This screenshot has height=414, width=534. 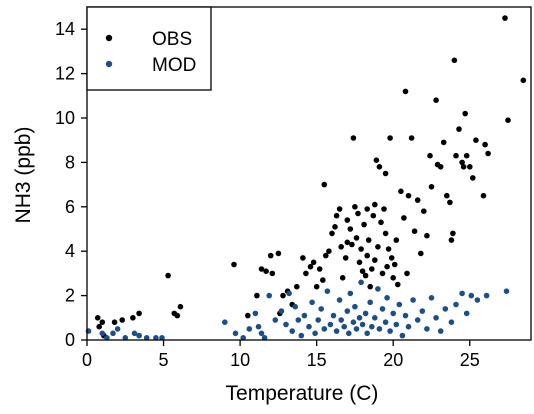 I want to click on x-tick-label: 15, so click(x=317, y=360).